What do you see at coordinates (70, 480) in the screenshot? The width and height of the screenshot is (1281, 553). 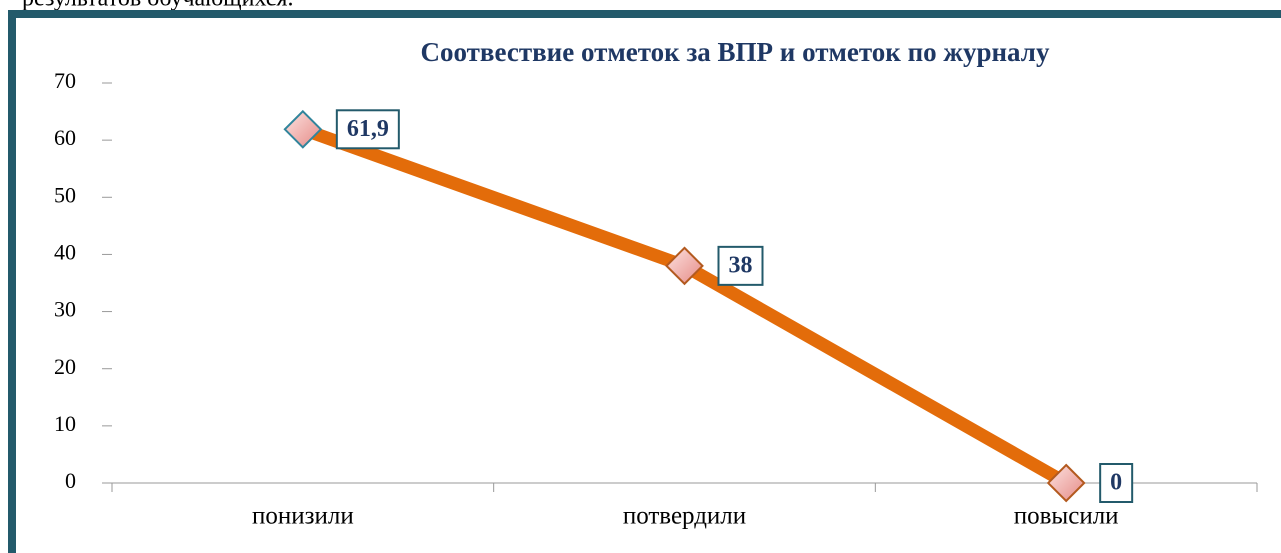 I see `y-tick-label: 0` at bounding box center [70, 480].